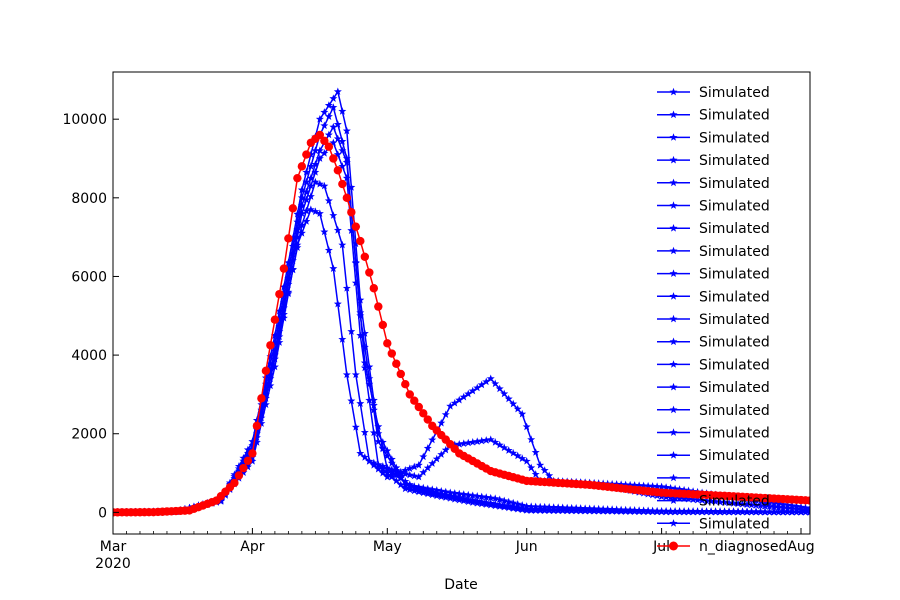 Image resolution: width=900 pixels, height=600 pixels. What do you see at coordinates (526, 547) in the screenshot?
I see `x-tick-label: Jun` at bounding box center [526, 547].